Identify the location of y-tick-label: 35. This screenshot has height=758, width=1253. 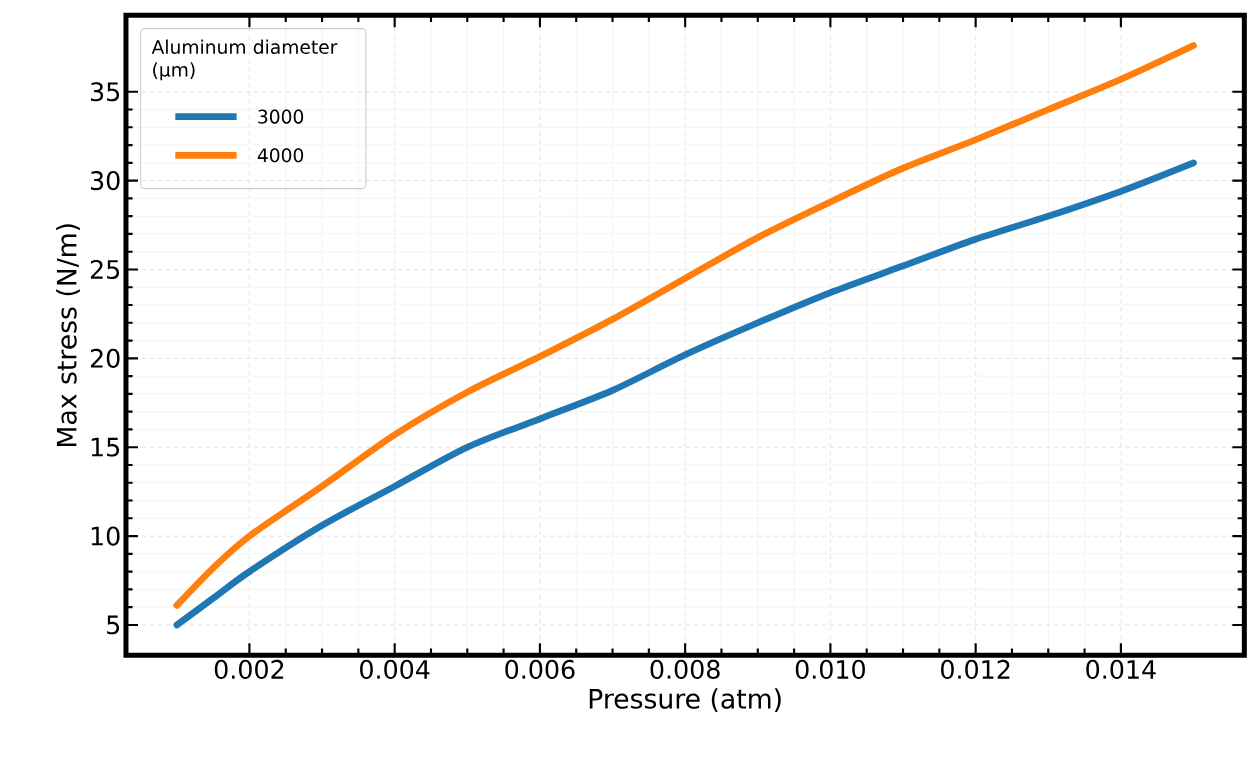
(105, 92).